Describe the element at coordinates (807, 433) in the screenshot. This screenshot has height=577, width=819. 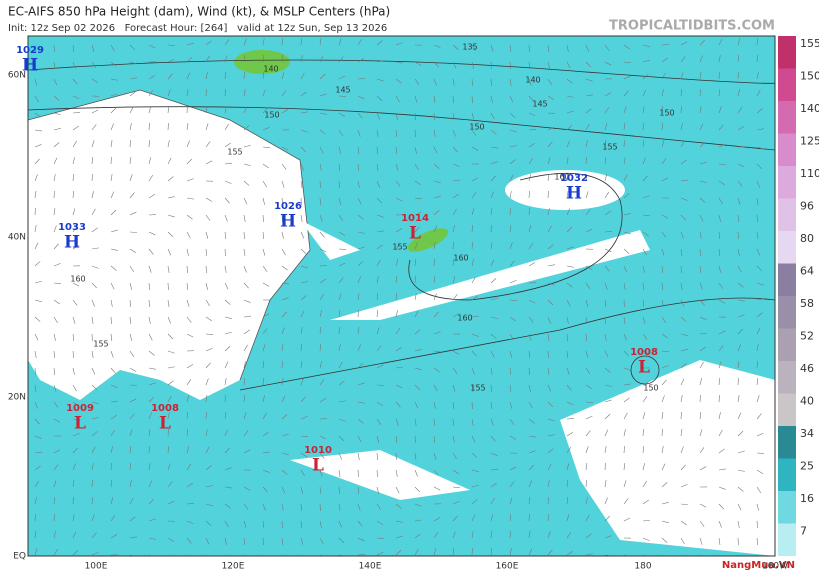
I see `colorbar-label: 34` at that location.